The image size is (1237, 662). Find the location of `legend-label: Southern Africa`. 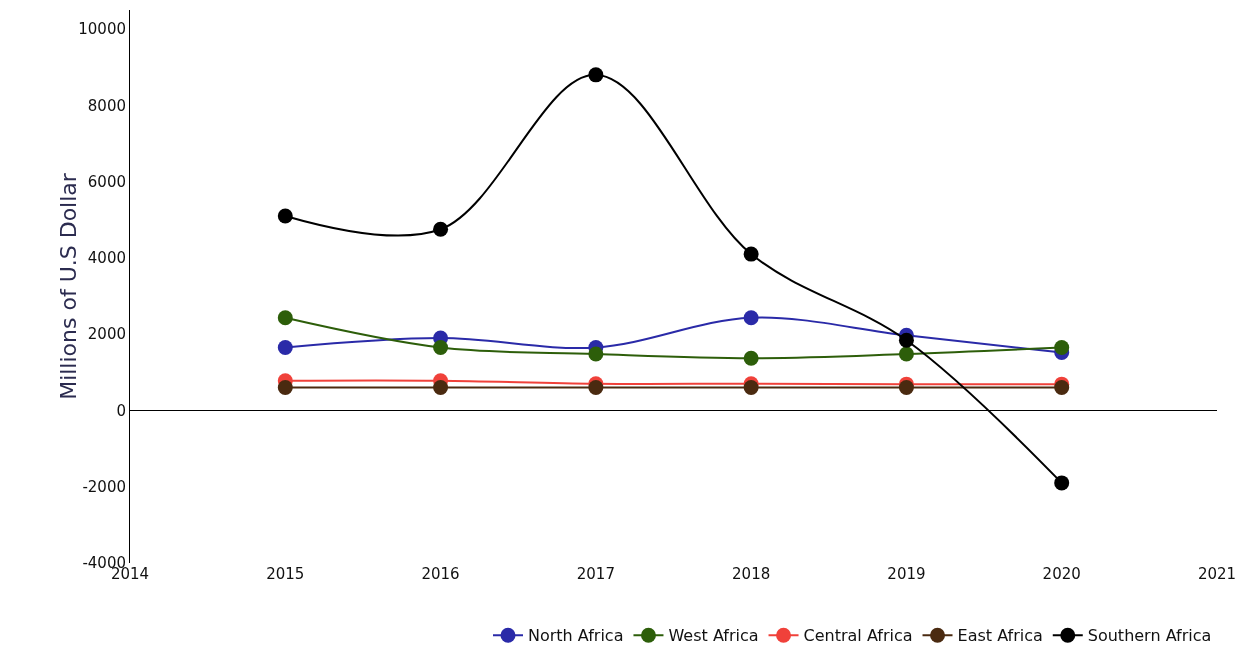

legend-label: Southern Africa is located at coordinates (1149, 636).